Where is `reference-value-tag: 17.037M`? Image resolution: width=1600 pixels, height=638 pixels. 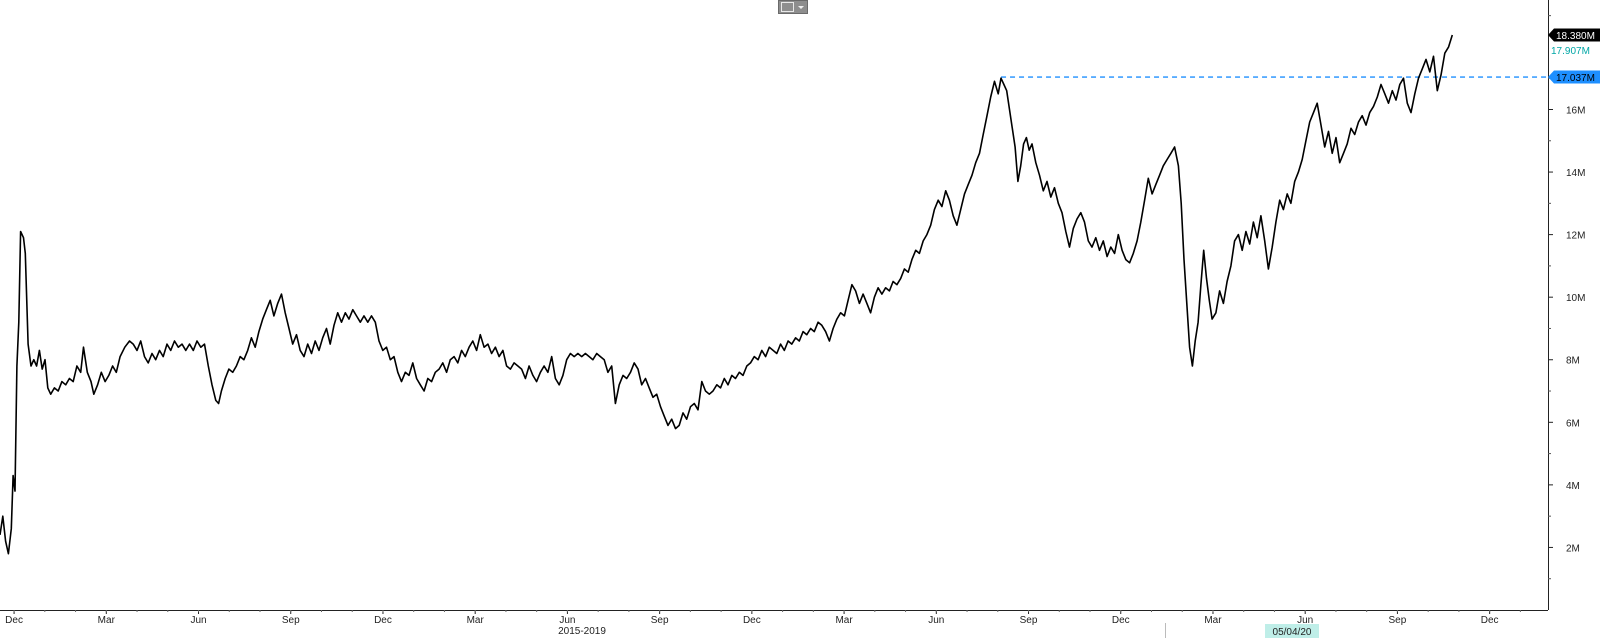 reference-value-tag: 17.037M is located at coordinates (1574, 77).